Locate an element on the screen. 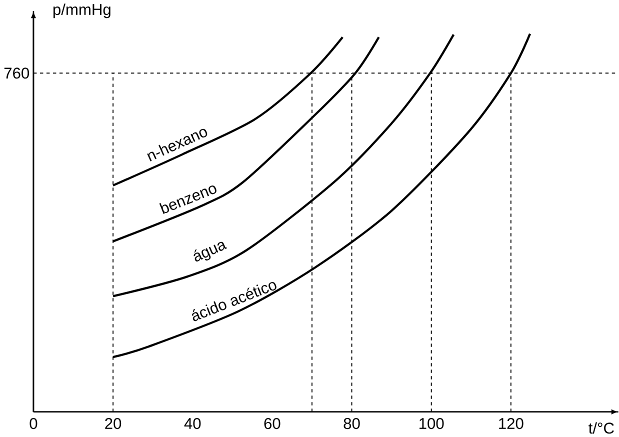 The height and width of the screenshot is (437, 619). text: ácido acético is located at coordinates (234, 301).